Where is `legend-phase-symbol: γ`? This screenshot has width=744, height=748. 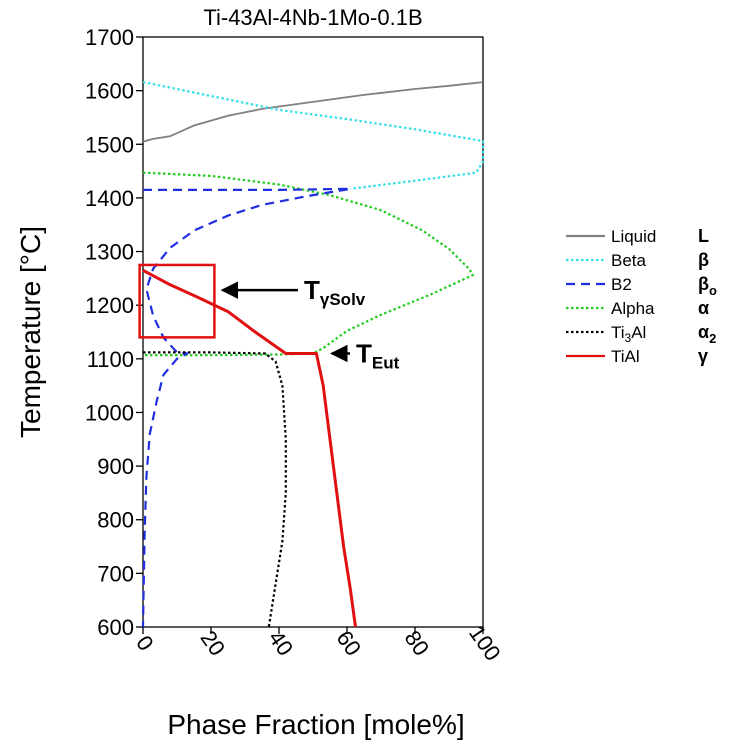
legend-phase-symbol: γ is located at coordinates (703, 356).